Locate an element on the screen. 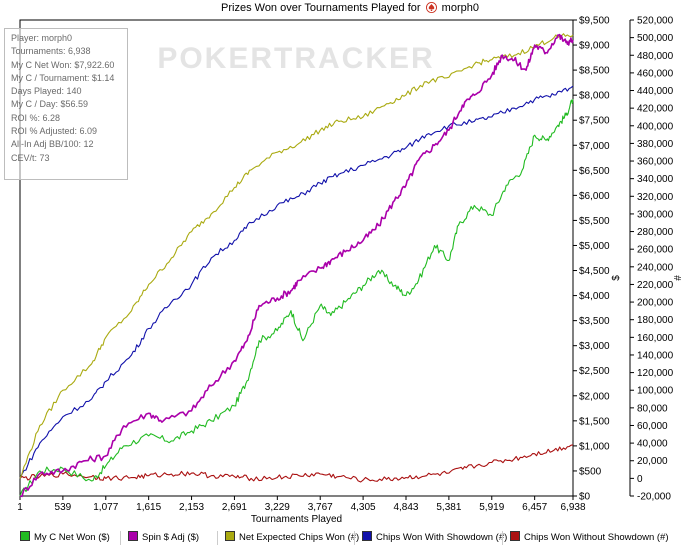 This screenshot has height=556, width=700. y-left-tick-label: $6,000 is located at coordinates (594, 196).